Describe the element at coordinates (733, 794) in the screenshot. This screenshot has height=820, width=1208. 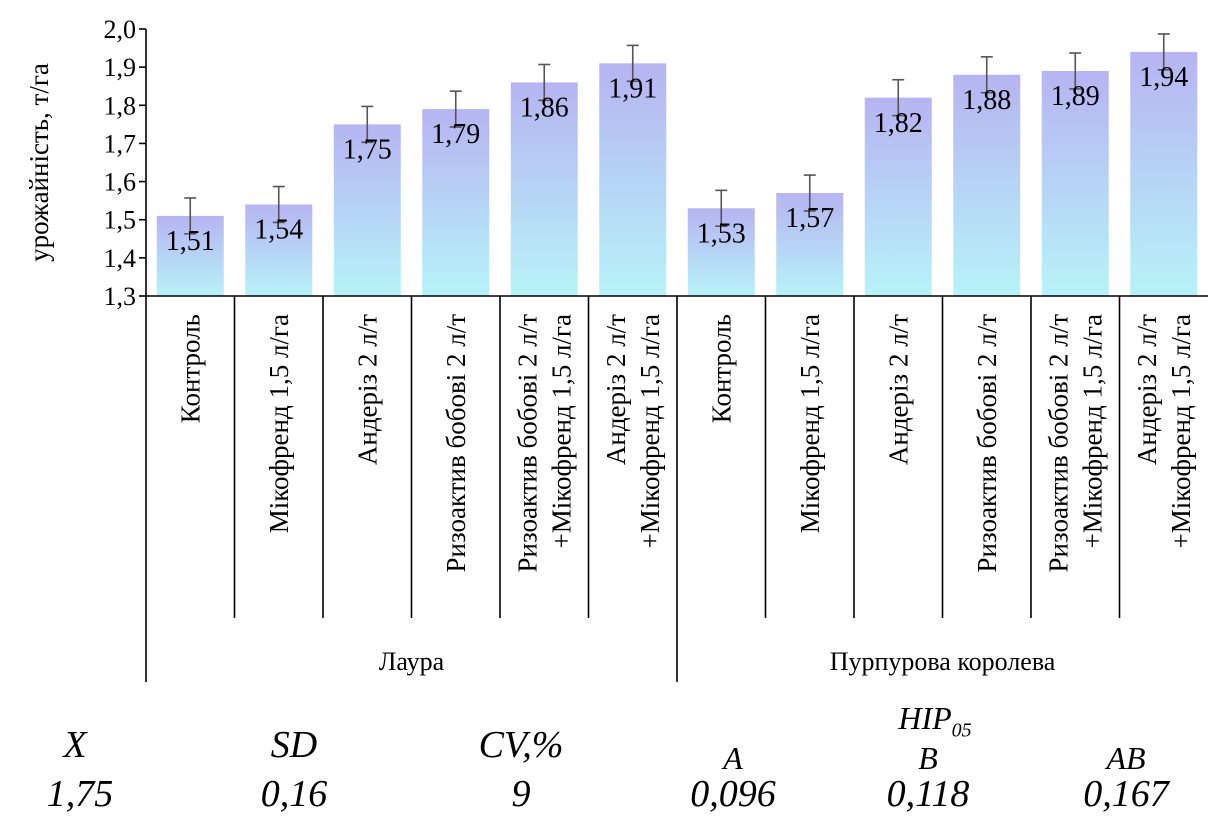
I see `hip-a-value: 0,096` at that location.